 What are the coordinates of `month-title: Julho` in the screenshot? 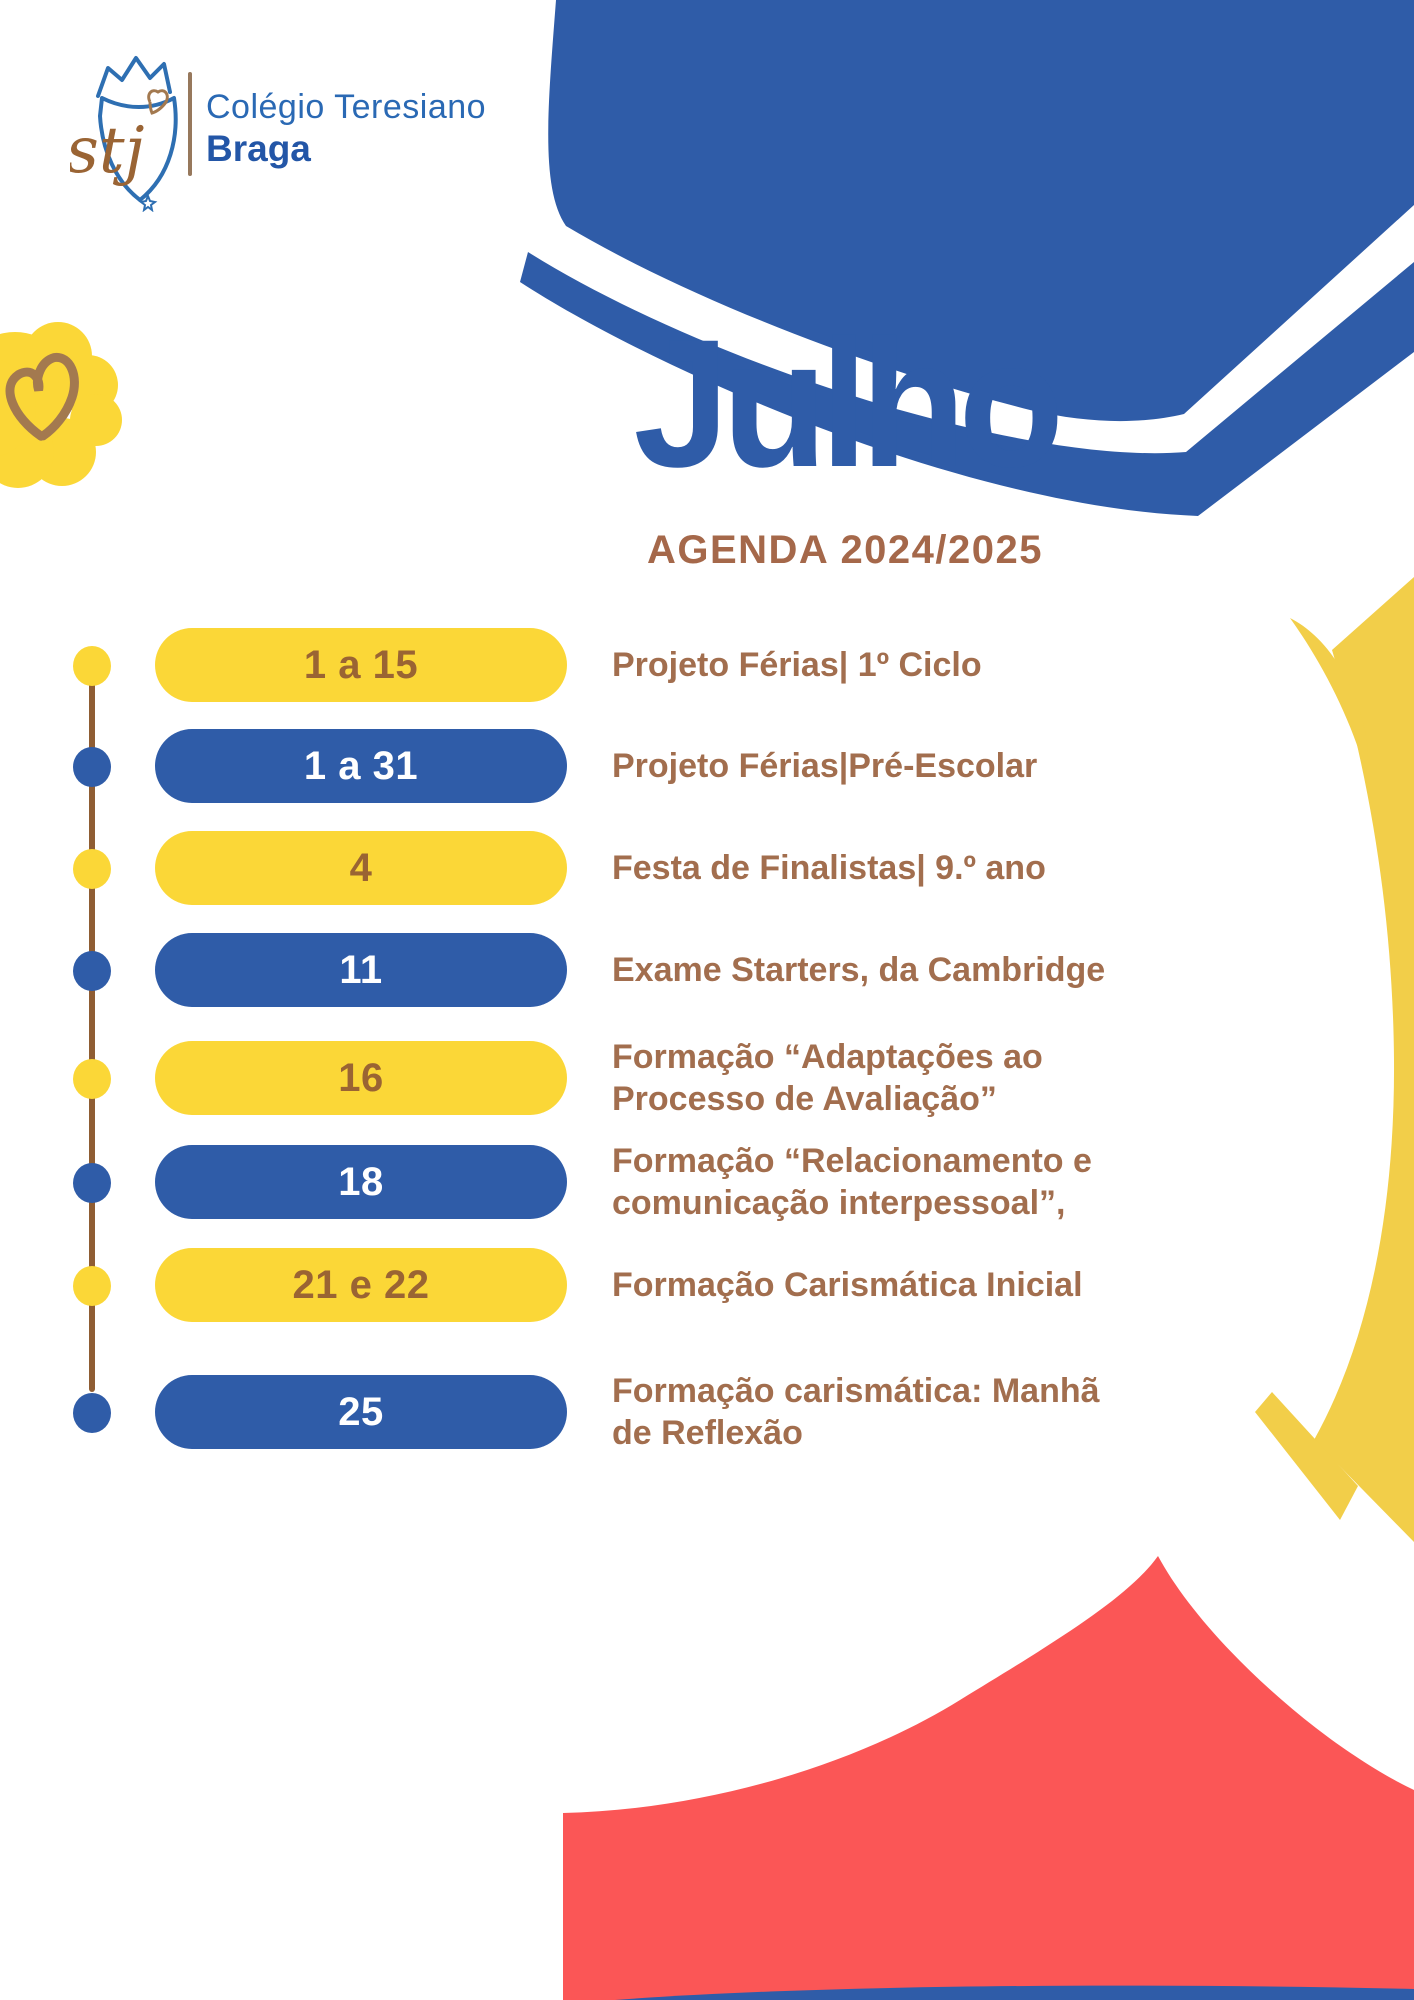 It's located at (848, 403).